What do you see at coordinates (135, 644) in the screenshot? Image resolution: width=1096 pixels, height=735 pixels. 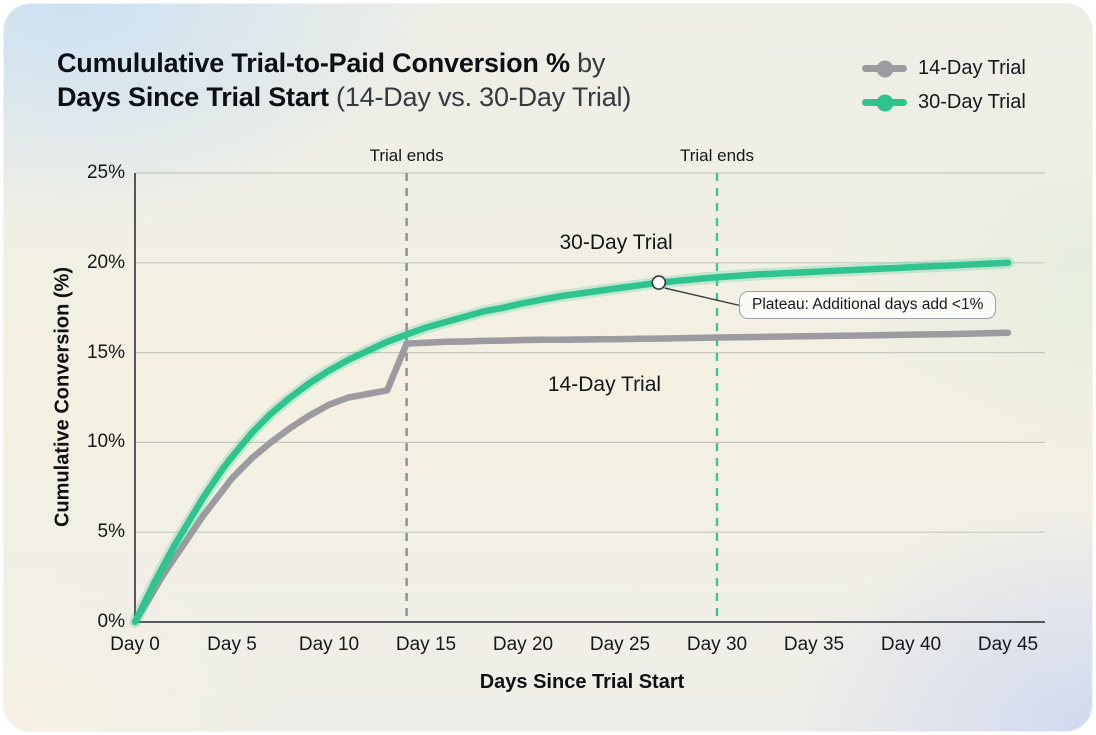 I see `x-tick-label: Day 0` at bounding box center [135, 644].